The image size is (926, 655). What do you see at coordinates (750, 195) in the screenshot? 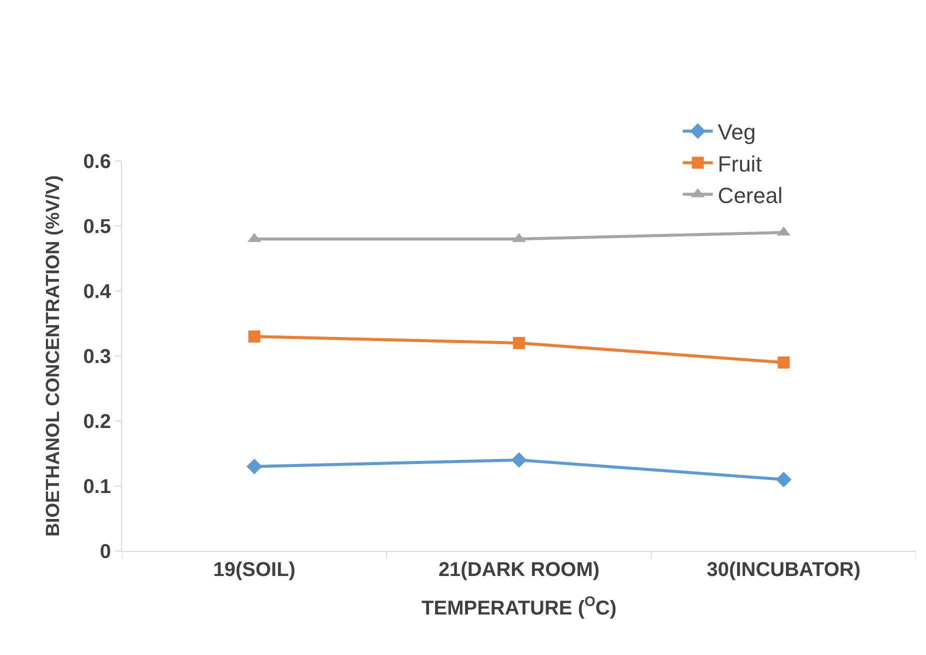
I see `legend-label: Cereal` at bounding box center [750, 195].